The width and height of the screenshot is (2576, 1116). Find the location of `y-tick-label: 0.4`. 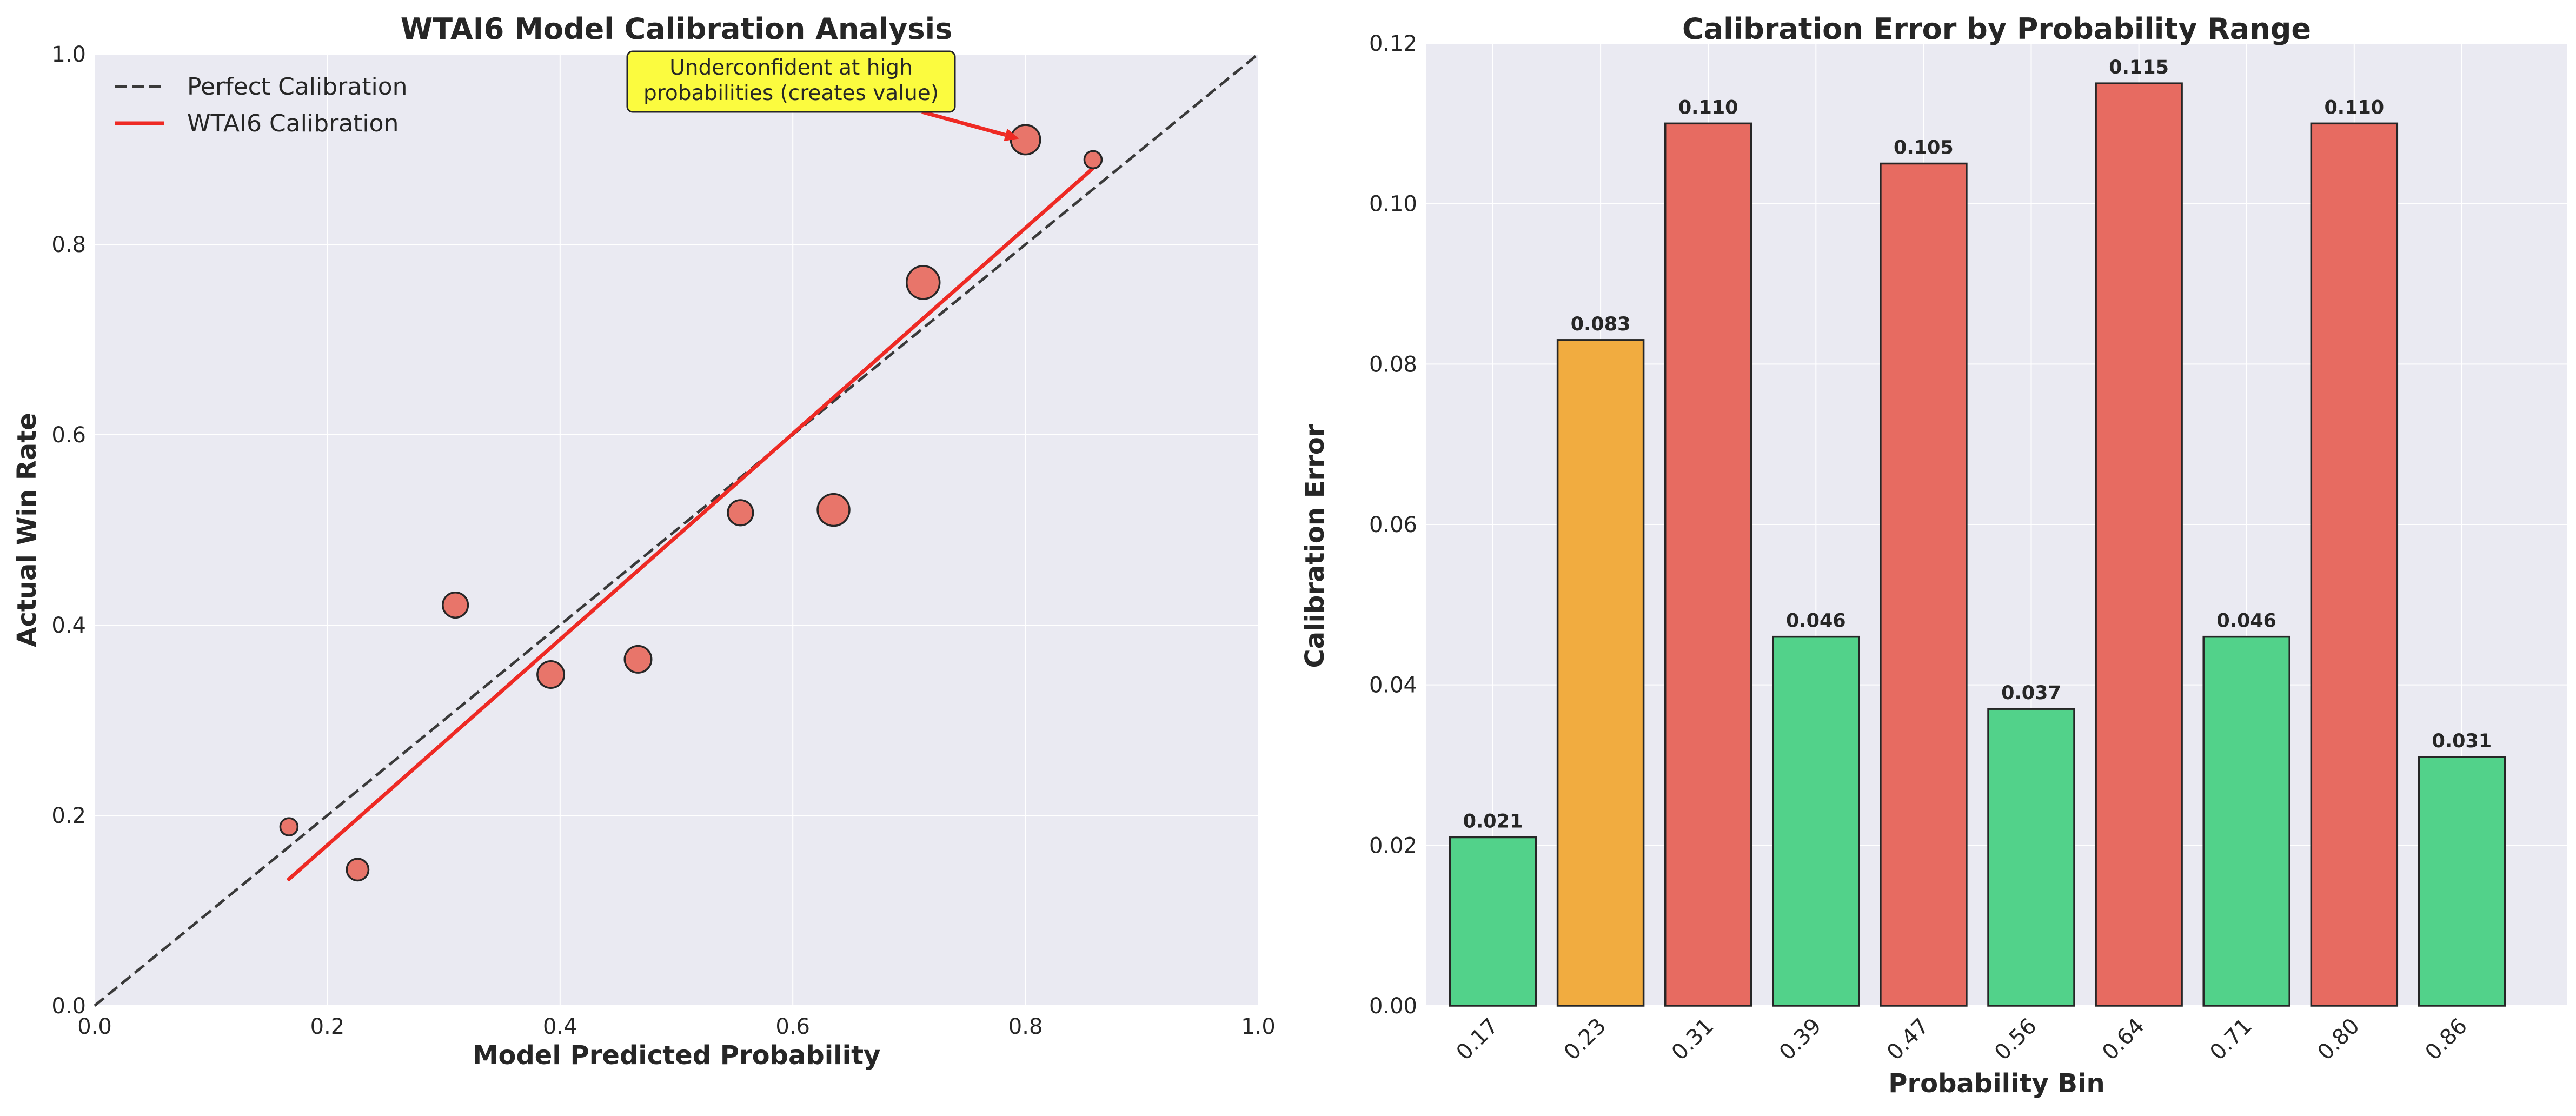

y-tick-label: 0.4 is located at coordinates (68, 625).